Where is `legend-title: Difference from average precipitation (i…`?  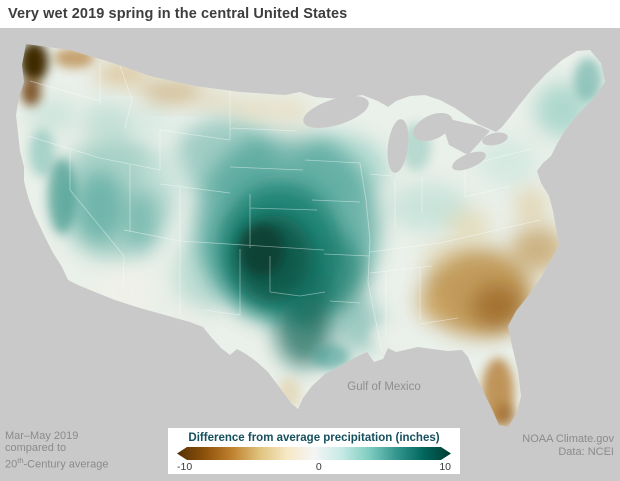
legend-title: Difference from average precipitation (i… is located at coordinates (314, 438).